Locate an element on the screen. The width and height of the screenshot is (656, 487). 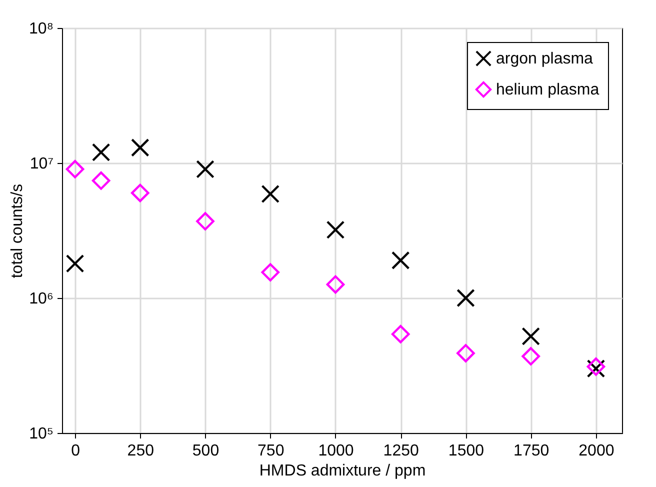
x-tick-label: 1750 is located at coordinates (532, 451).